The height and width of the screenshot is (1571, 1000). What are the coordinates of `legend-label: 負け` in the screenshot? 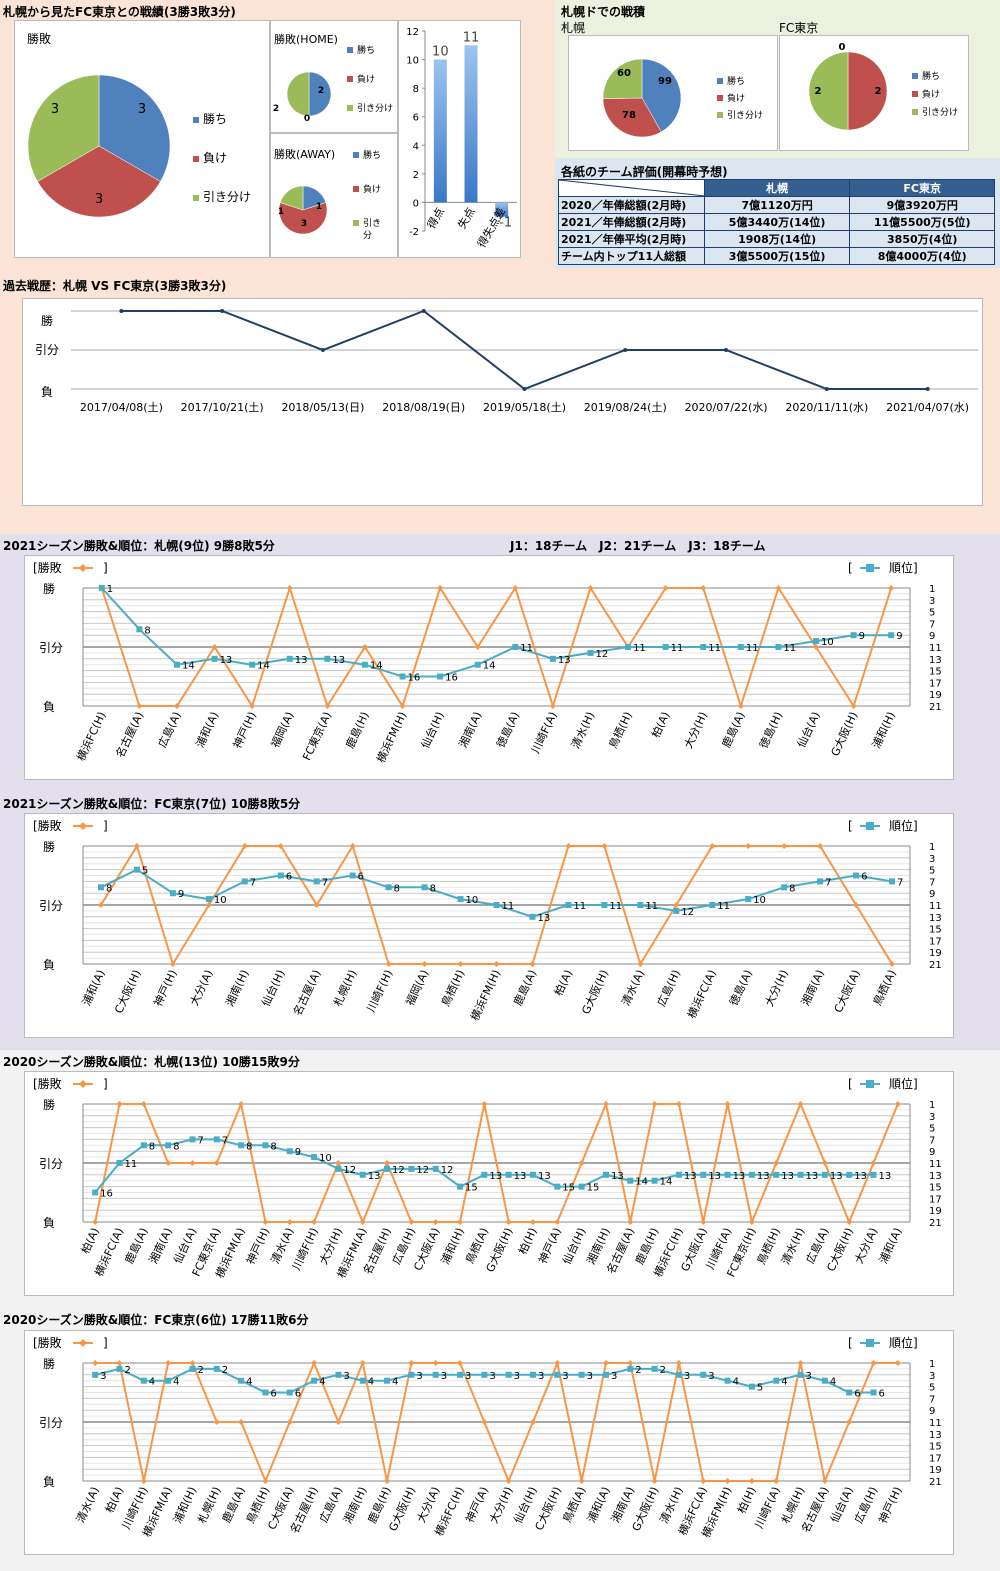 It's located at (366, 79).